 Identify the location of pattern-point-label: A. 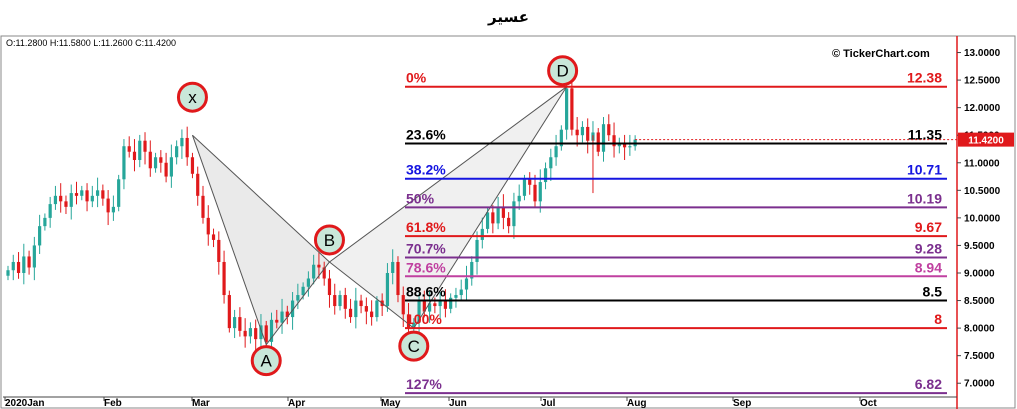
(267, 361).